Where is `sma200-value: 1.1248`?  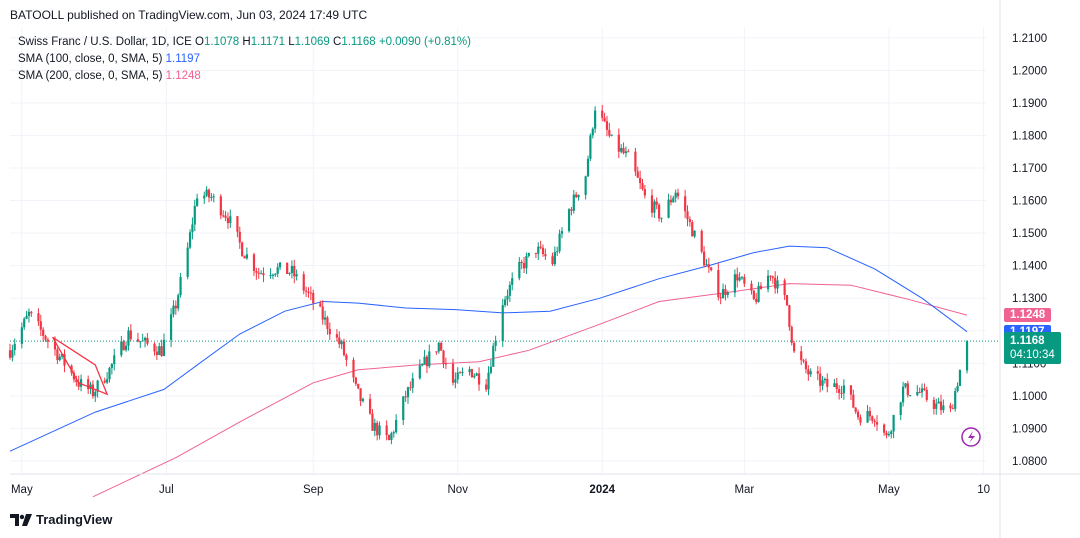 sma200-value: 1.1248 is located at coordinates (183, 76).